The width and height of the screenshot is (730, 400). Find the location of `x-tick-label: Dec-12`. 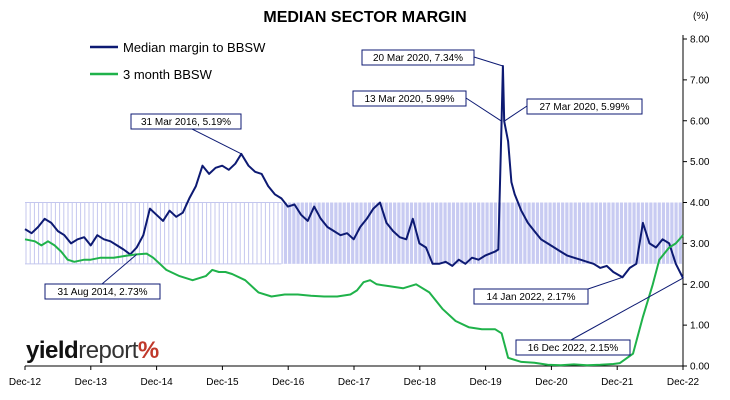

x-tick-label: Dec-12 is located at coordinates (25, 382).